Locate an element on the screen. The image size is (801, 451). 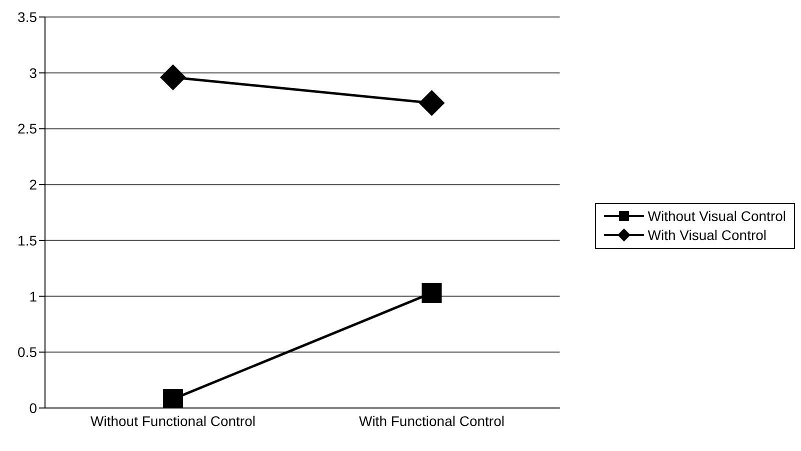
y-tick-label: 2.5 is located at coordinates (28, 128).